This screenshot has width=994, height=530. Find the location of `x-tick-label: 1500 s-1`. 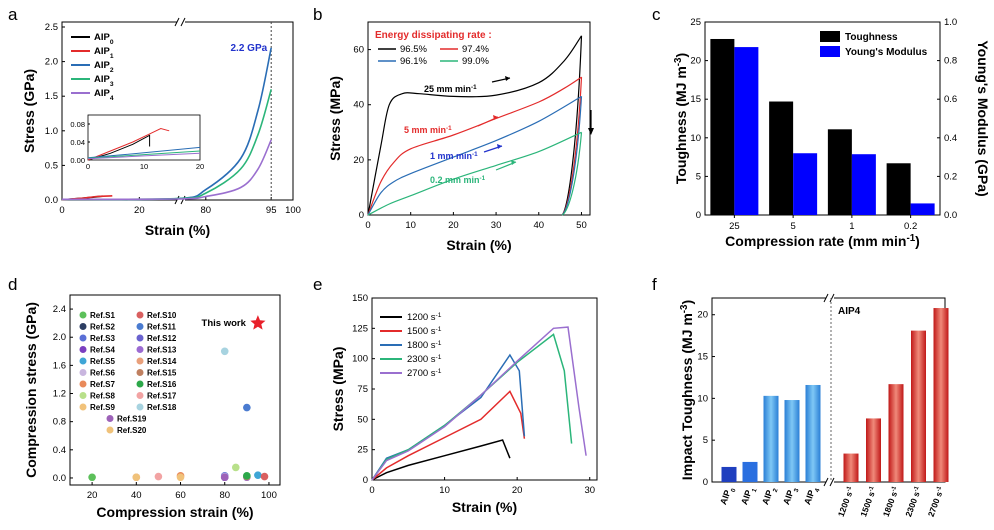

x-tick-label: 1500 s-1 is located at coordinates (868, 501).